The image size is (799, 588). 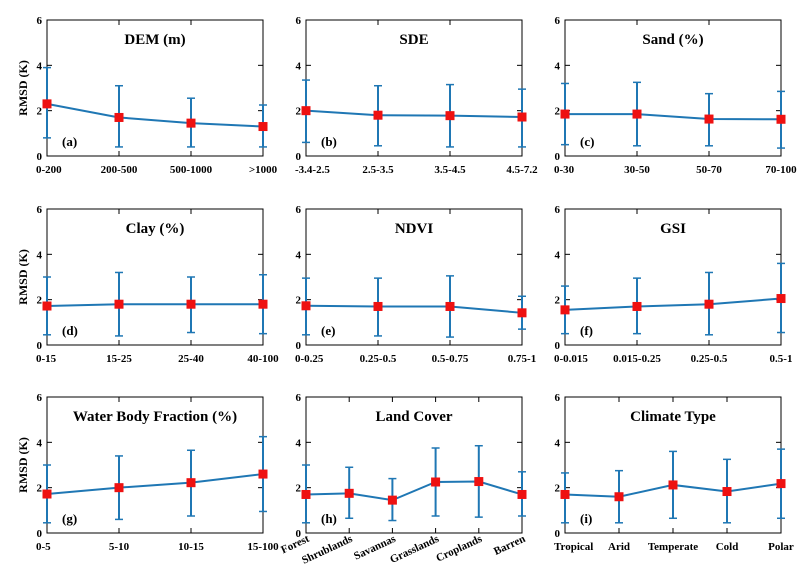 I want to click on x-tick-label: 0-15, so click(x=46, y=359).